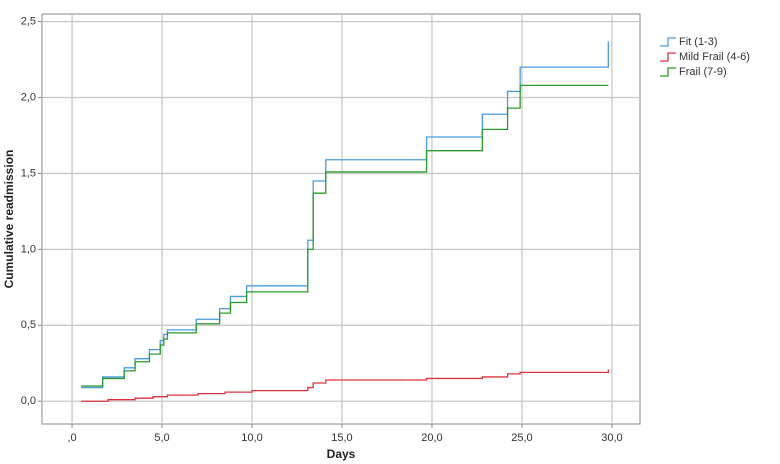 Image resolution: width=780 pixels, height=464 pixels. Describe the element at coordinates (28, 97) in the screenshot. I see `y-tick-label: 2,0` at that location.